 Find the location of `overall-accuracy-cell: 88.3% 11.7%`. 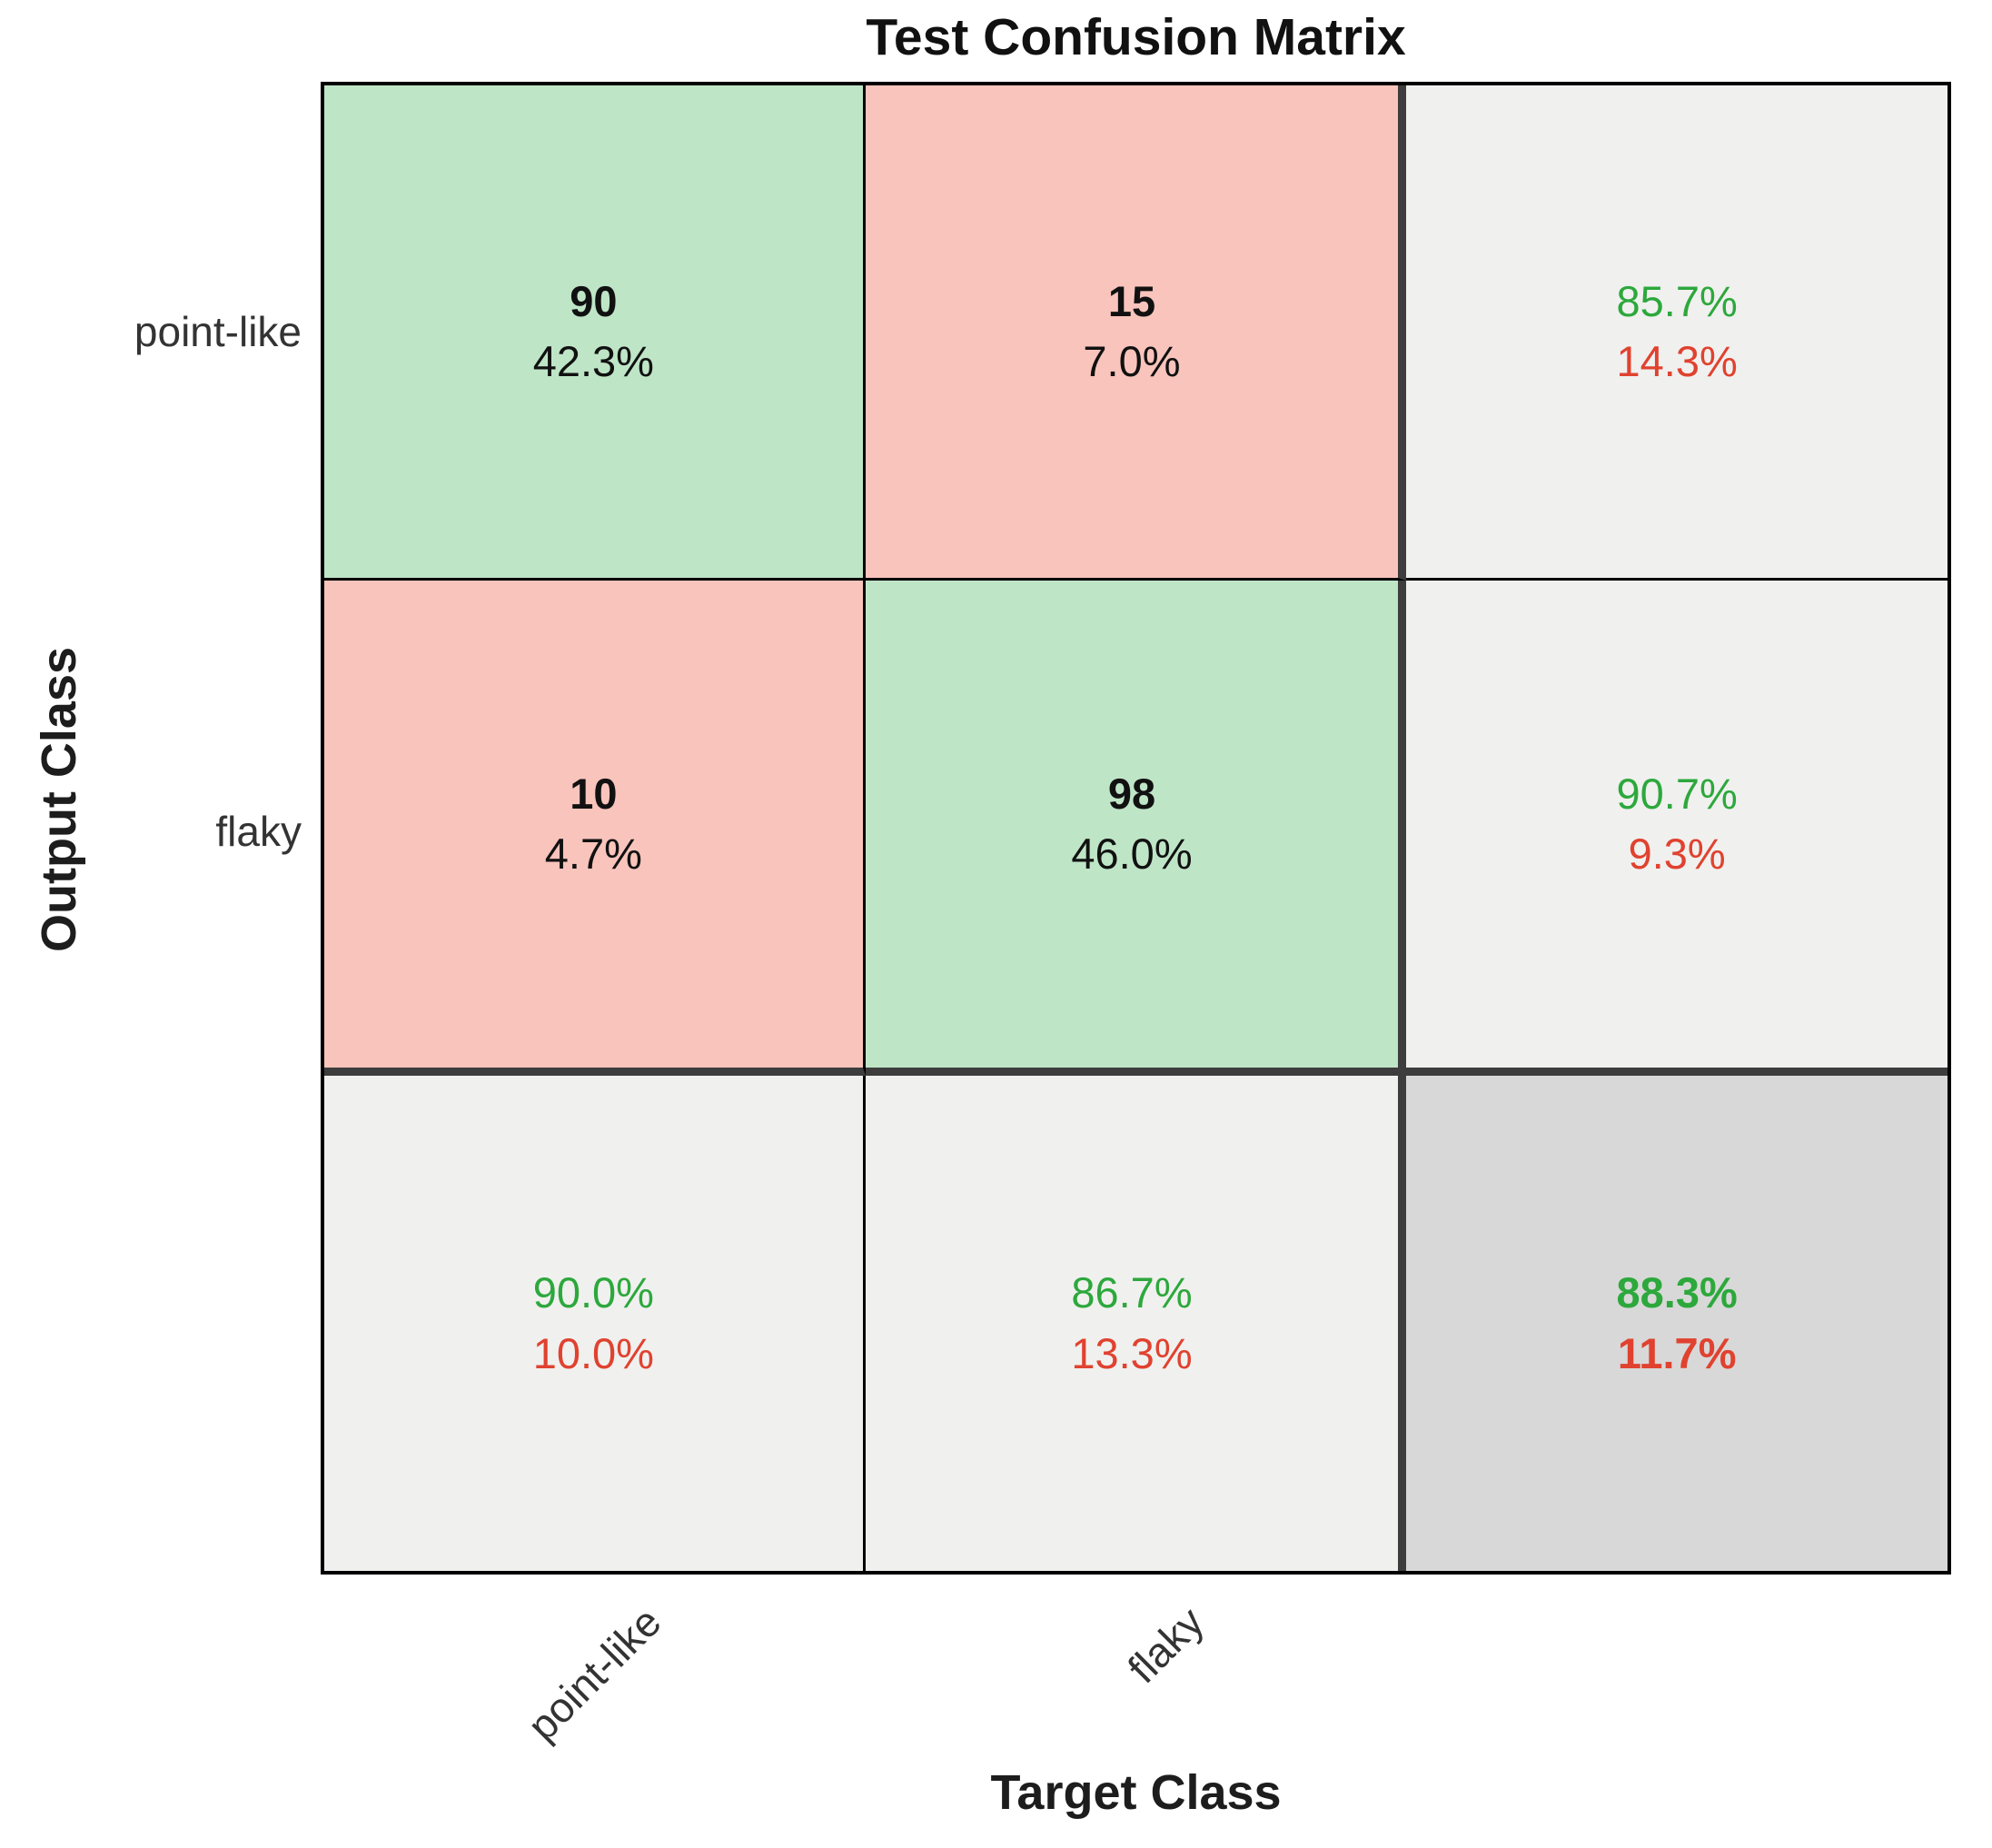

overall-accuracy-cell: 88.3% 11.7% is located at coordinates (1676, 1323).